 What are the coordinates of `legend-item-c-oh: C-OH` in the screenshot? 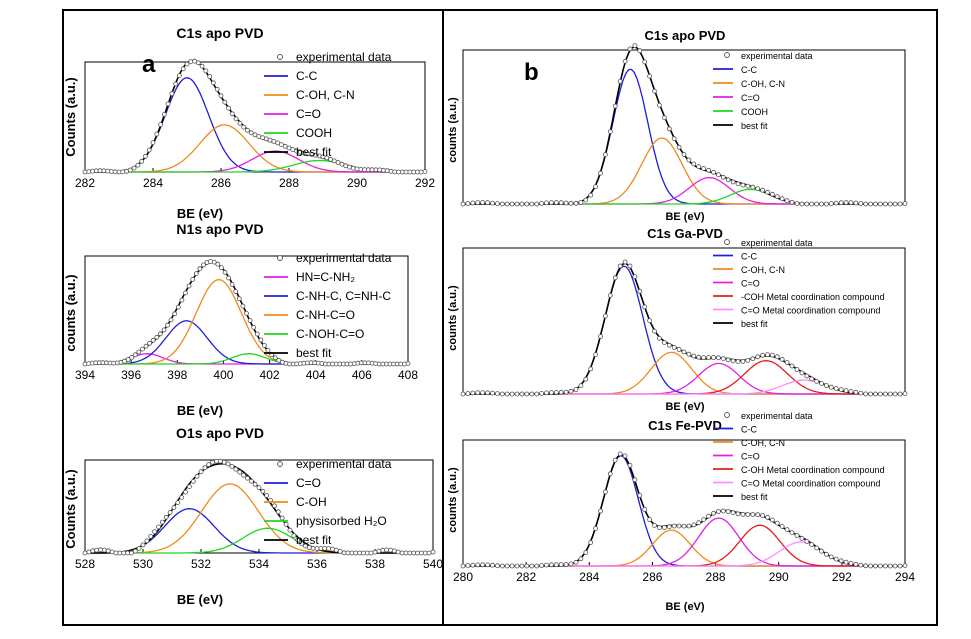 It's located at (311, 502).